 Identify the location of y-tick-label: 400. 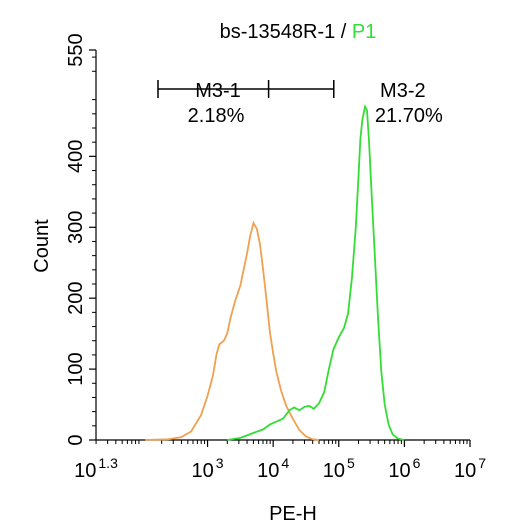
(76, 156).